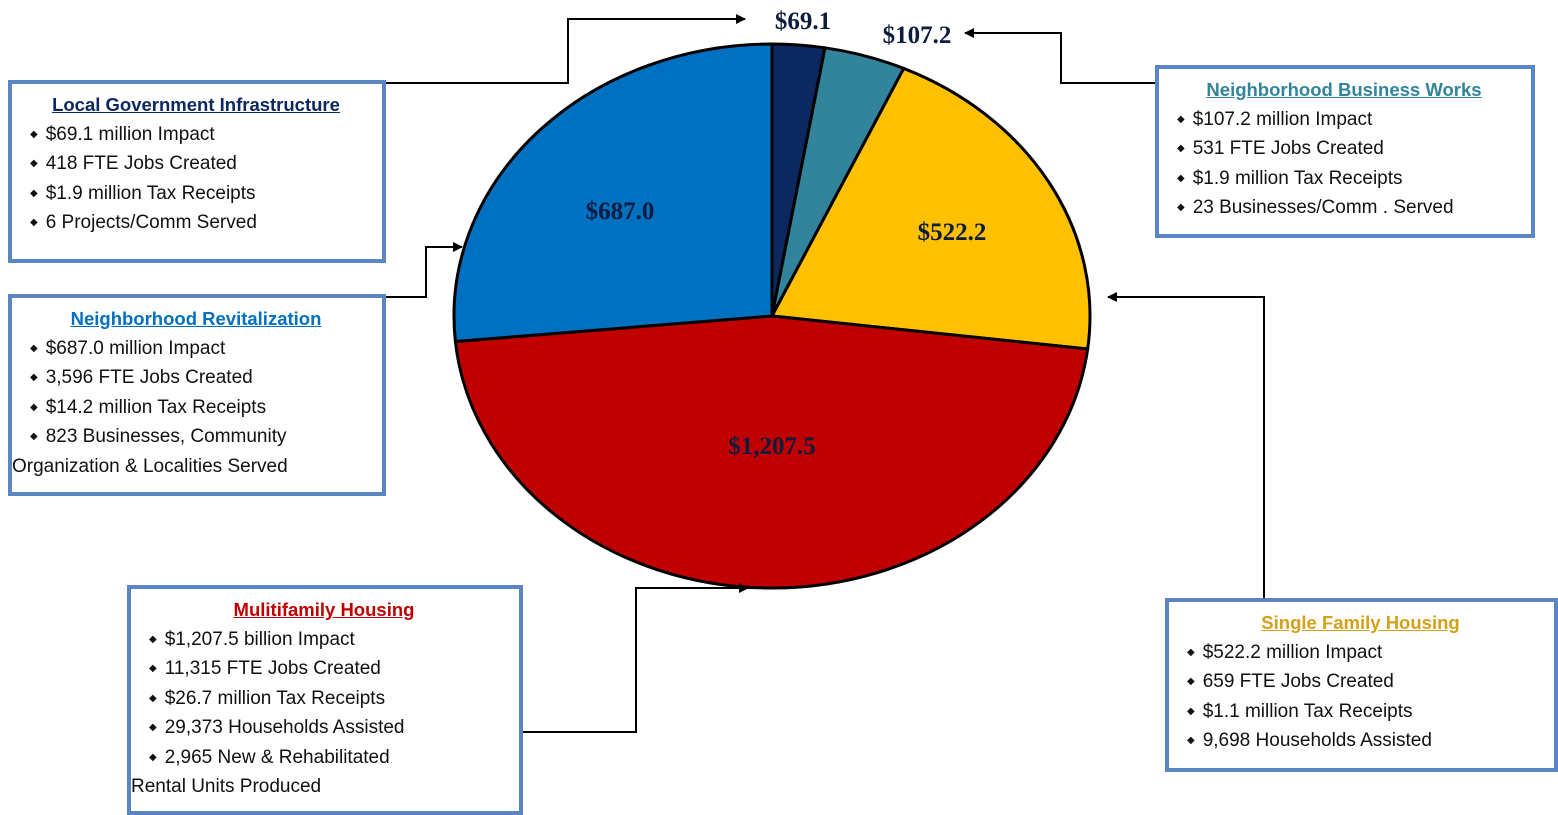  I want to click on list-item: $107.2 million Impact, so click(1349, 120).